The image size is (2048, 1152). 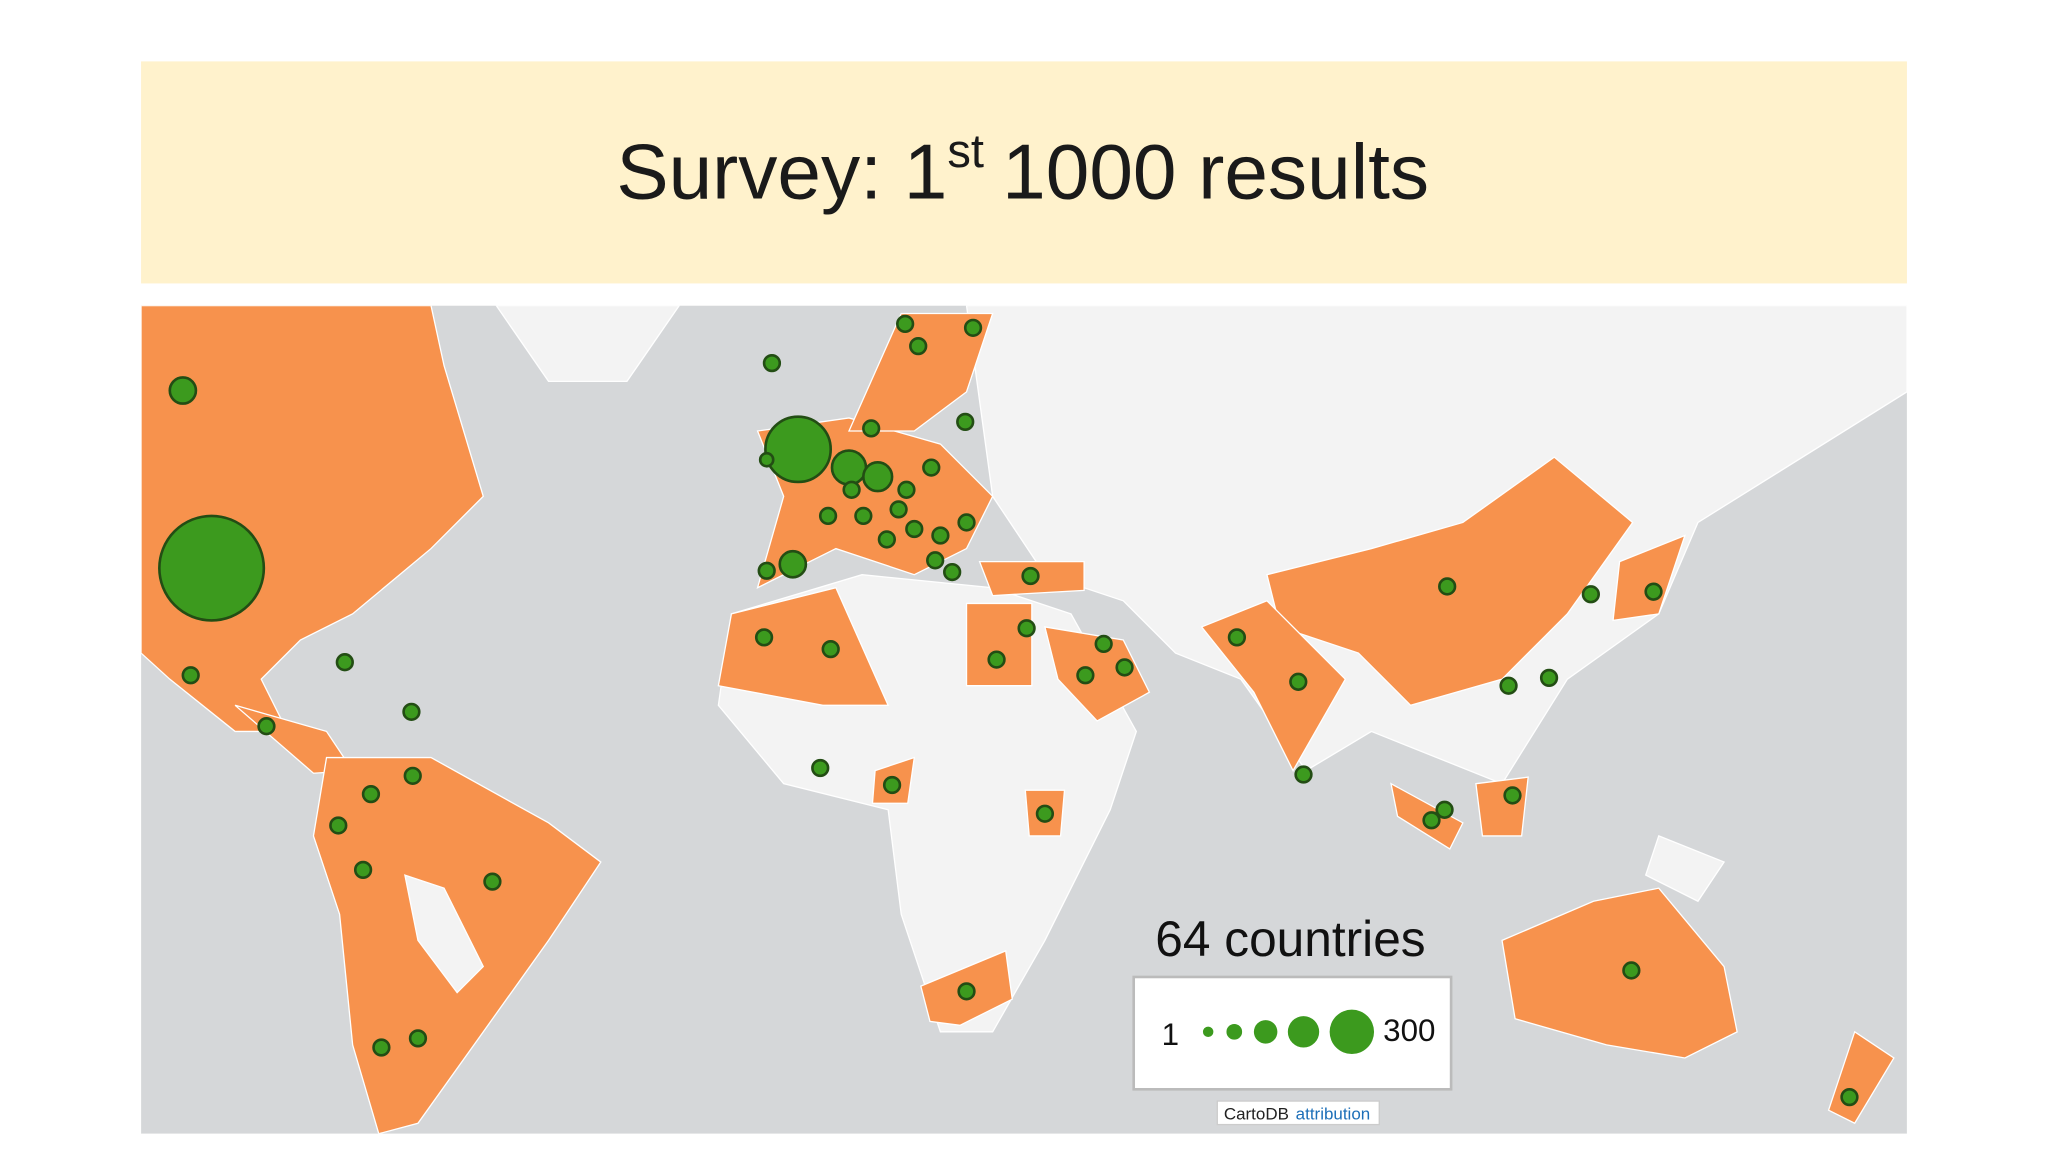 What do you see at coordinates (1170, 1034) in the screenshot?
I see `legend-min: 1` at bounding box center [1170, 1034].